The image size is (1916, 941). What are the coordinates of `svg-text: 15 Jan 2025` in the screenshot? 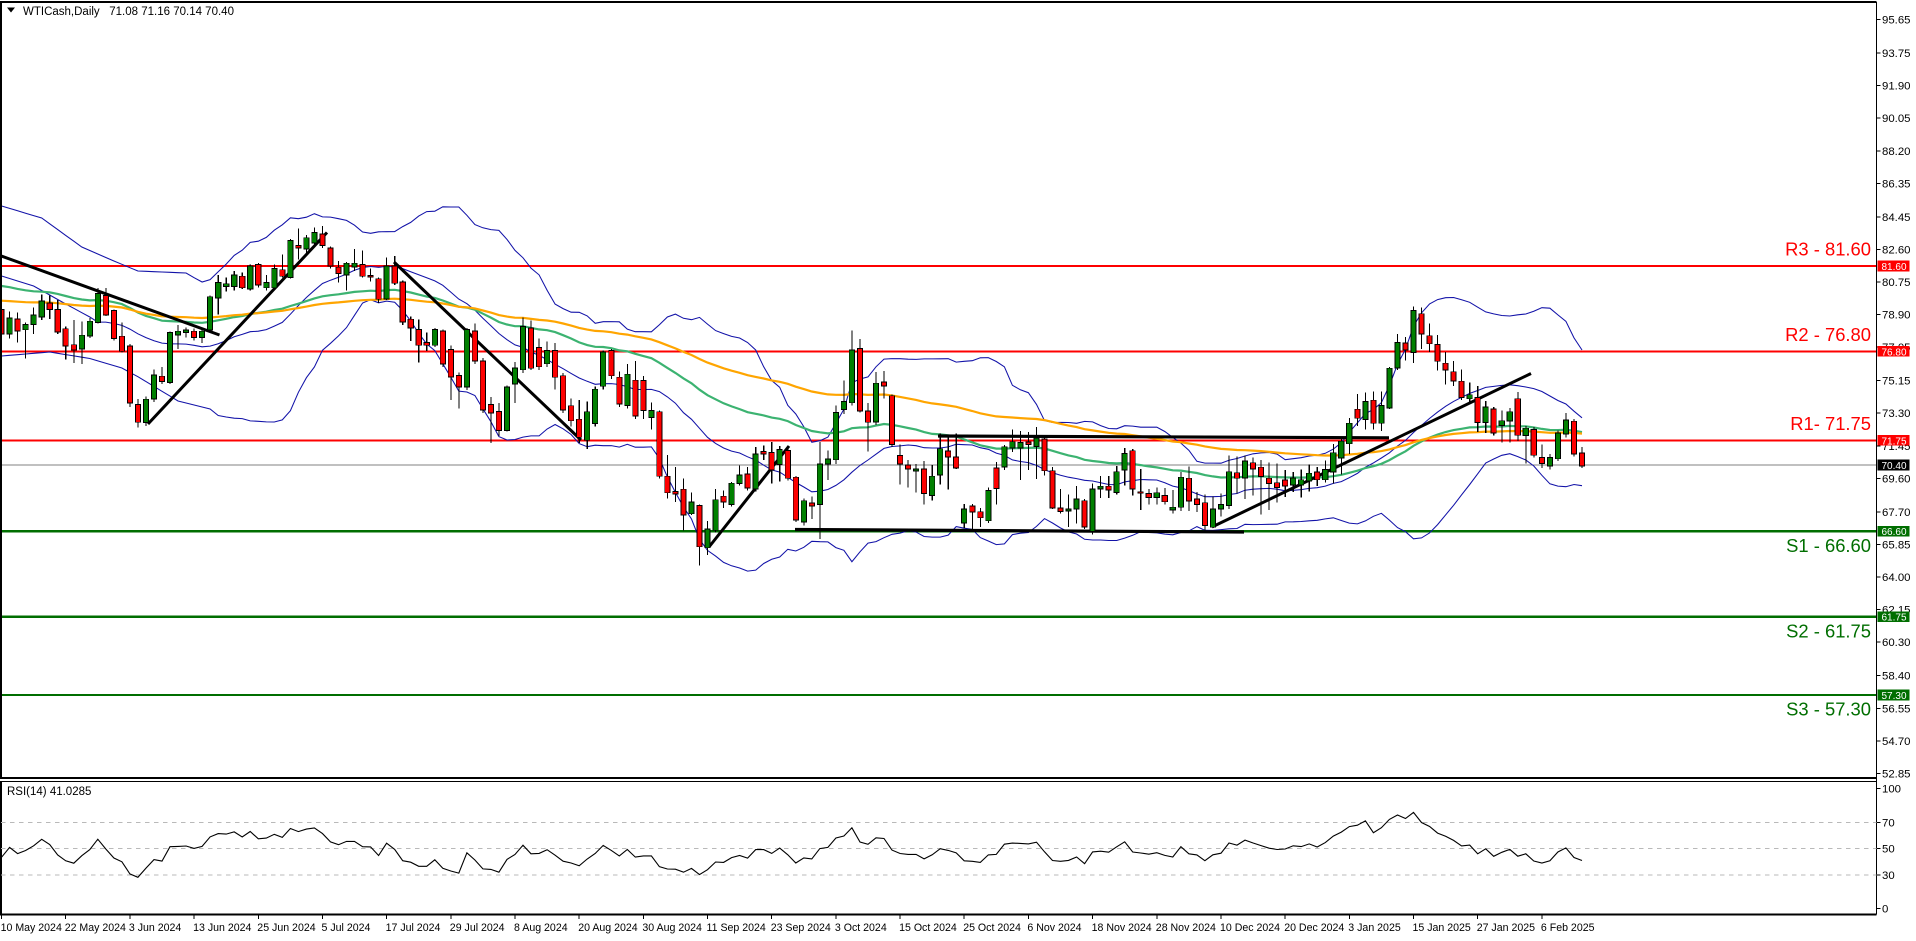 It's located at (1442, 928).